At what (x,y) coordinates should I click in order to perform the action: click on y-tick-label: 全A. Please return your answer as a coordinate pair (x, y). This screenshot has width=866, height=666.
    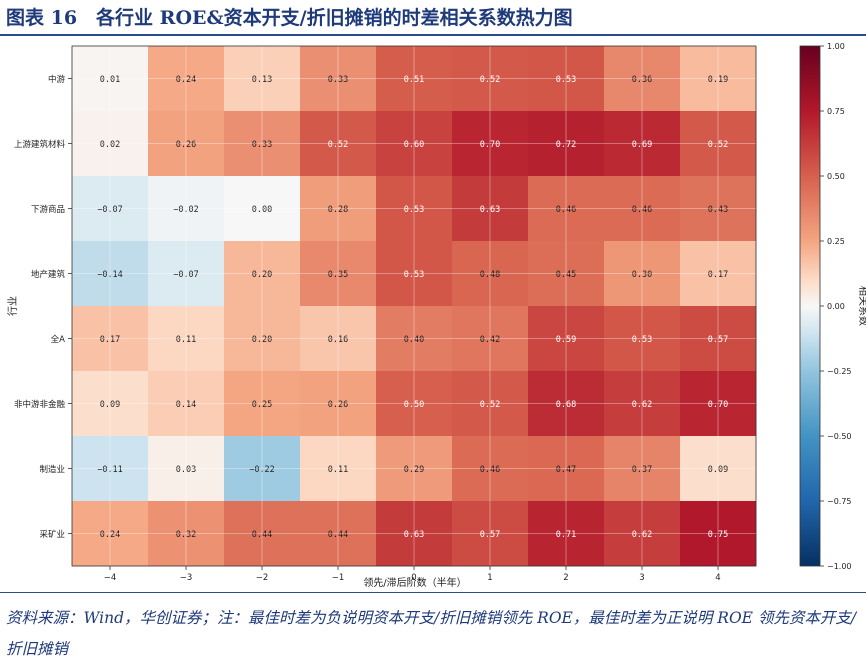
    Looking at the image, I should click on (58, 339).